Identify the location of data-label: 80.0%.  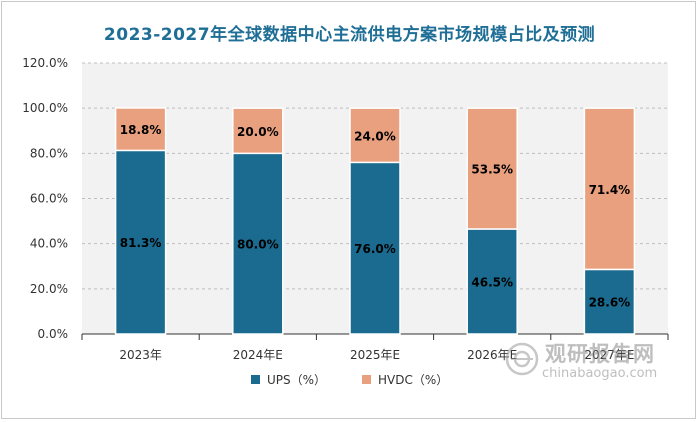
(258, 245).